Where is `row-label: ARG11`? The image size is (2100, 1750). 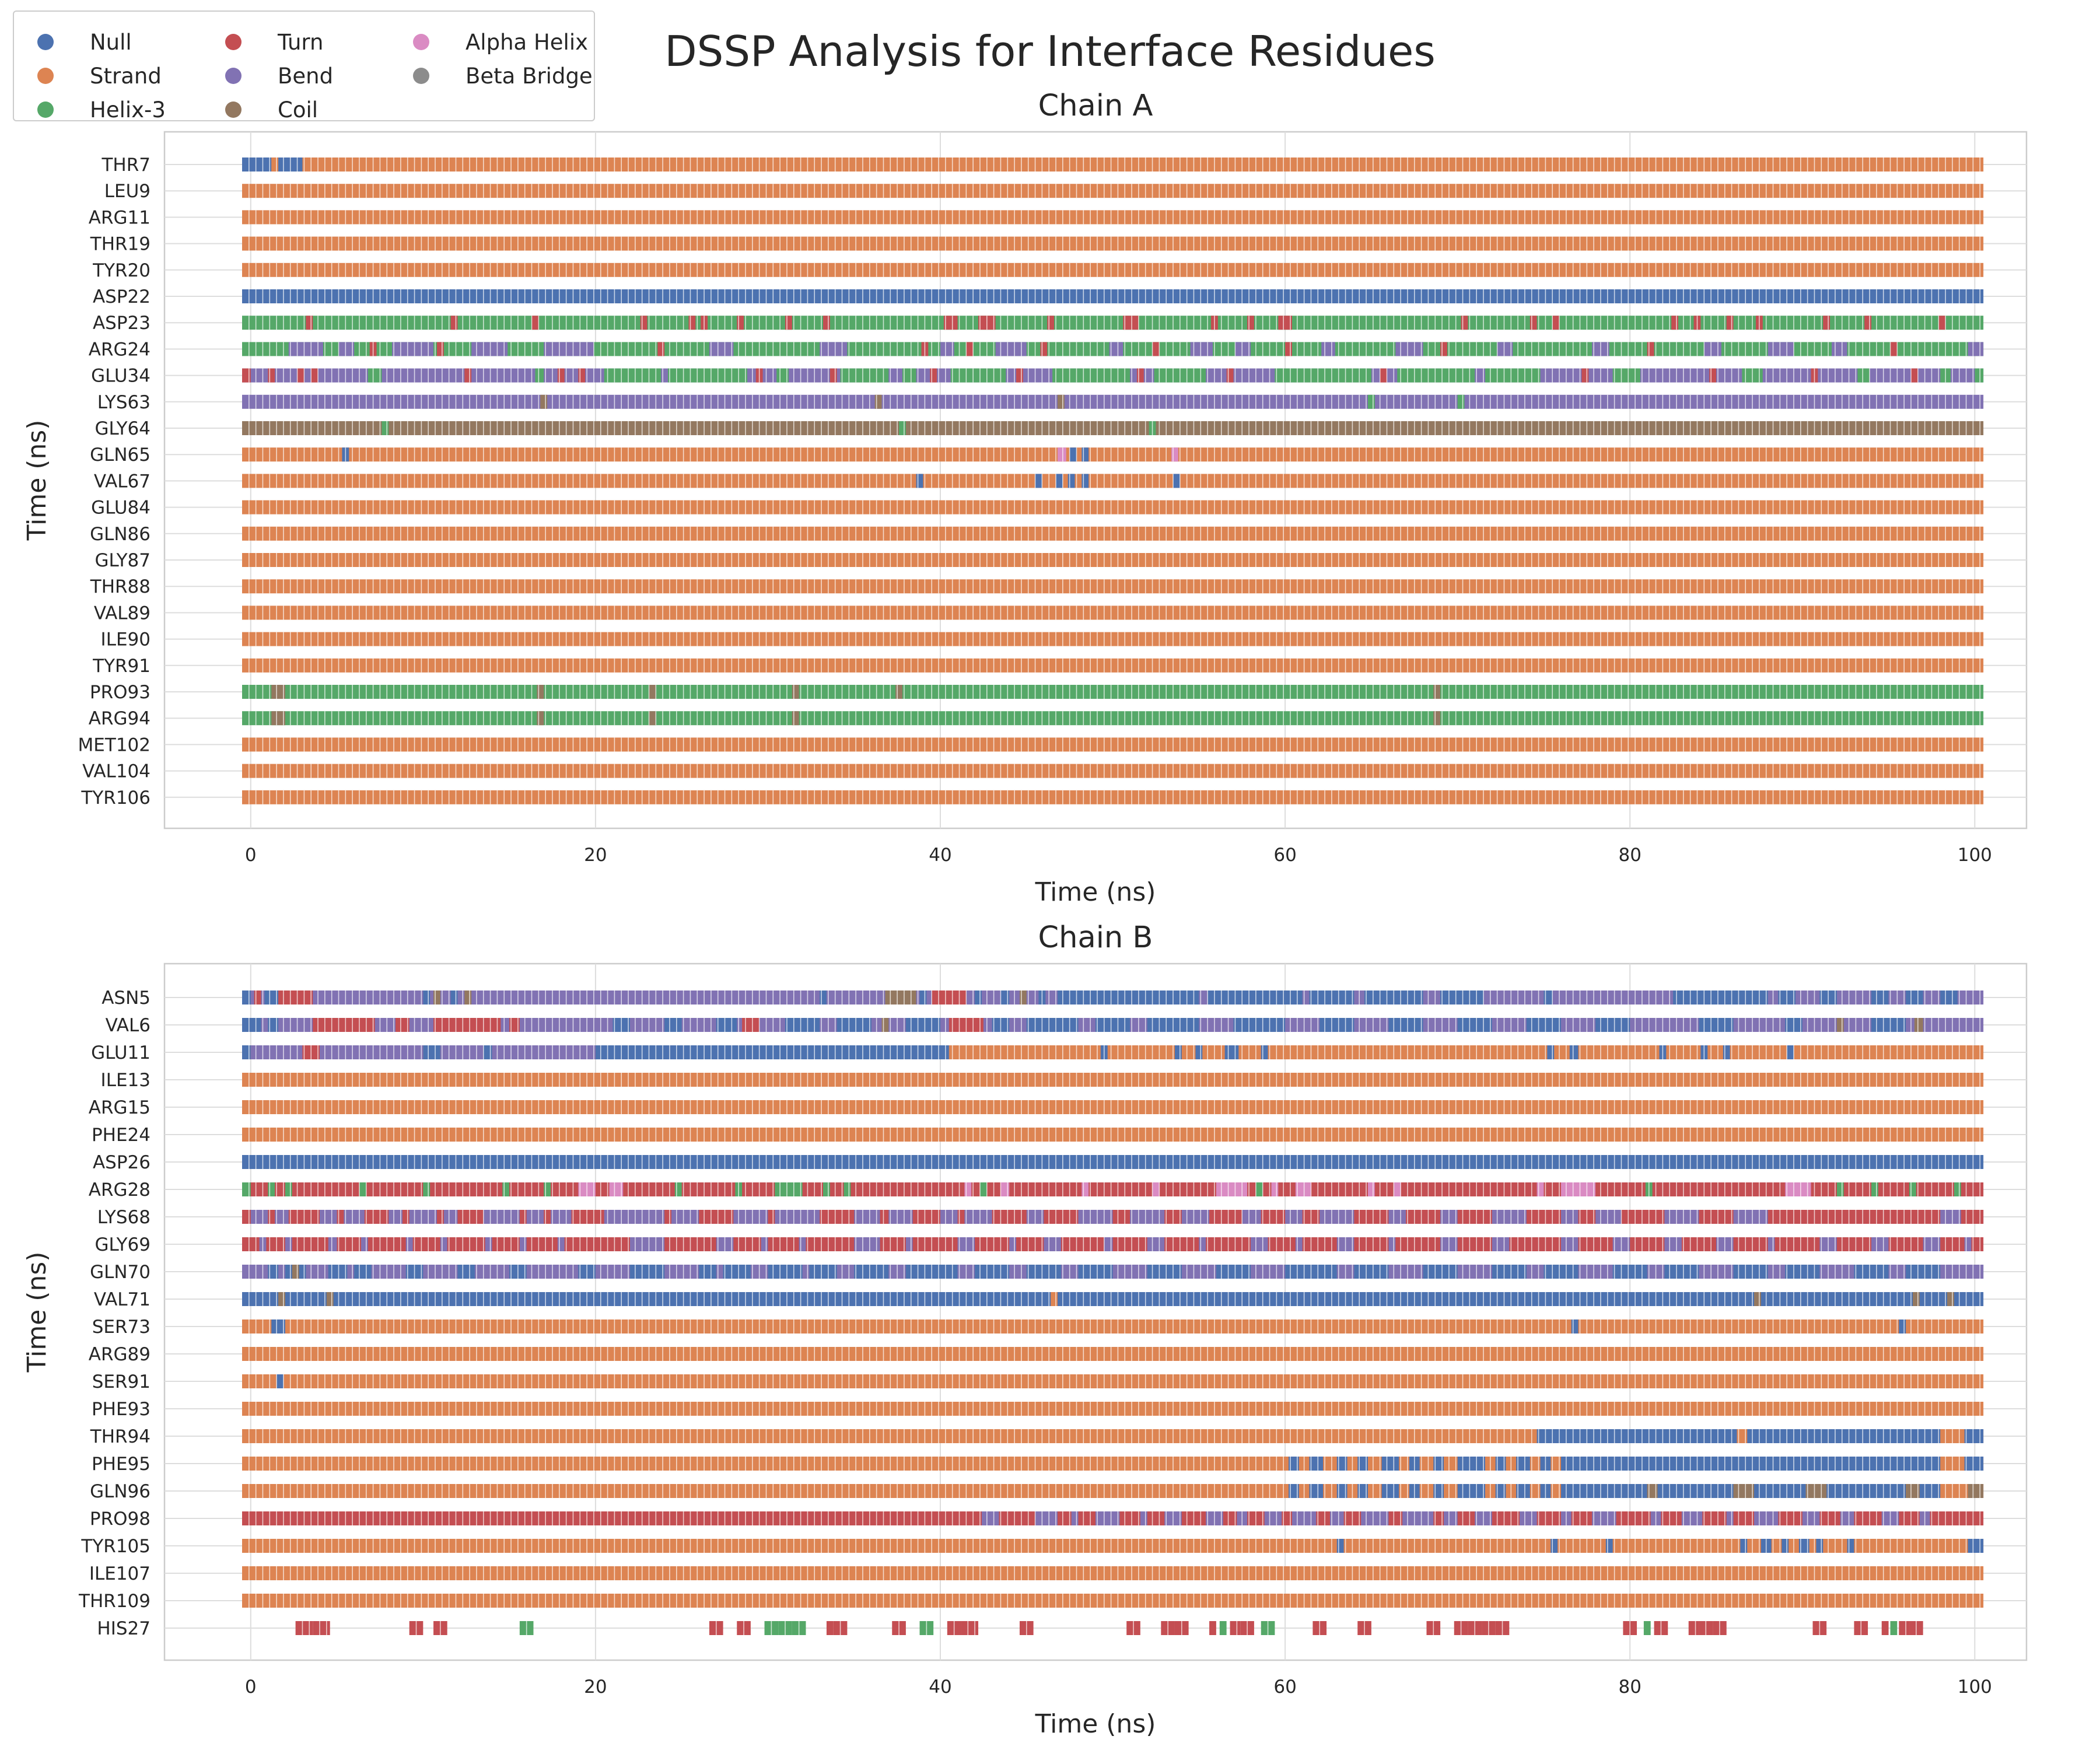 row-label: ARG11 is located at coordinates (119, 217).